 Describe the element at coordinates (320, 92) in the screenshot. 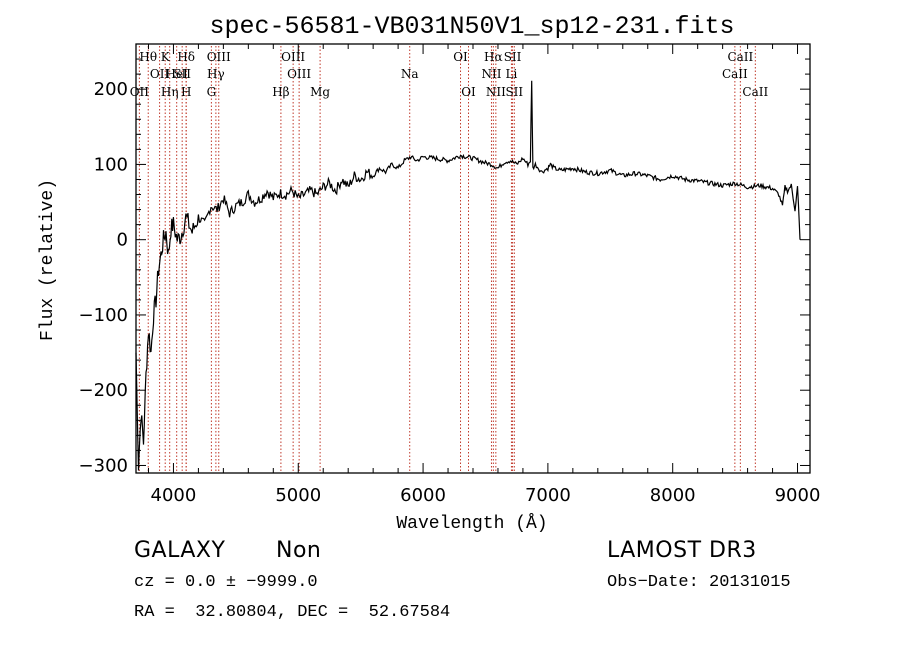

I see `line-label-mg: Mg` at that location.